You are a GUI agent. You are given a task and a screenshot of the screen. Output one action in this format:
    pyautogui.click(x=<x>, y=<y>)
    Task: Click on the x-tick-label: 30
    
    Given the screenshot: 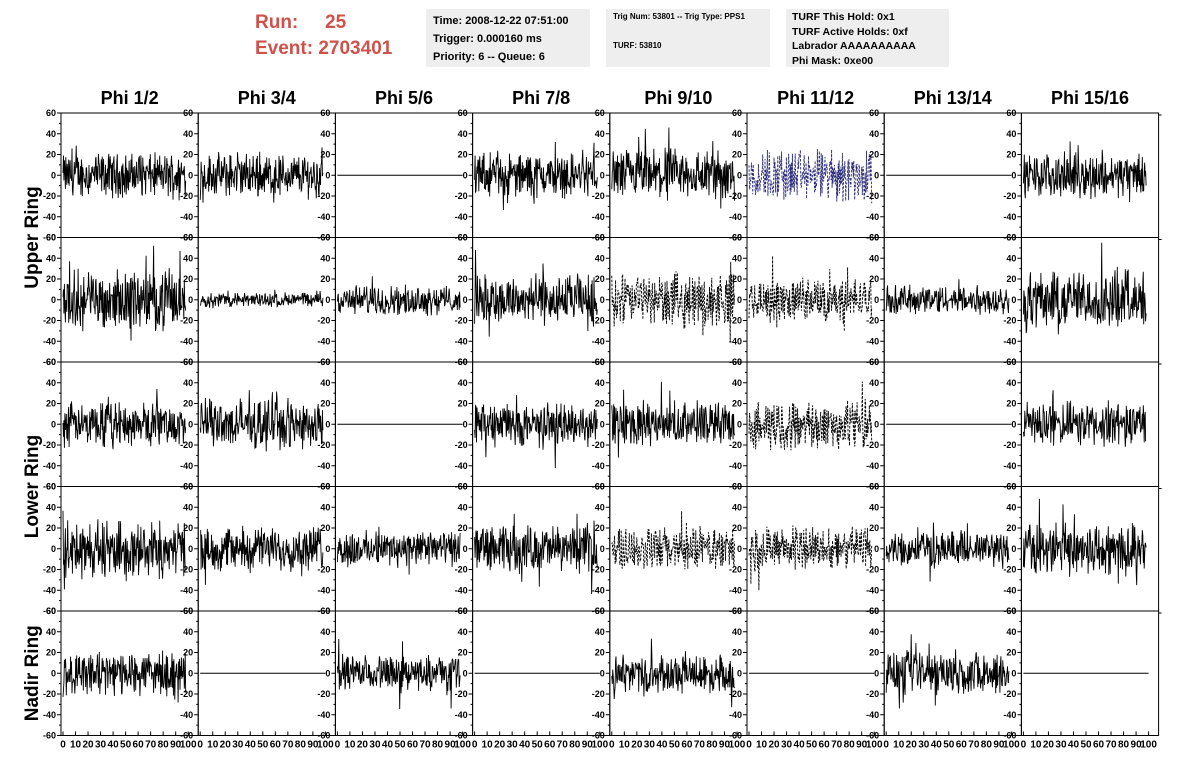 What is the action you would take?
    pyautogui.click(x=101, y=745)
    